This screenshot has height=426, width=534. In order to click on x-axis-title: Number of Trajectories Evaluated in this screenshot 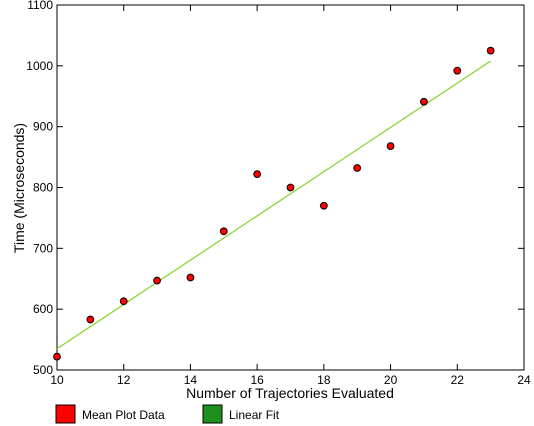, I will do `click(290, 393)`.